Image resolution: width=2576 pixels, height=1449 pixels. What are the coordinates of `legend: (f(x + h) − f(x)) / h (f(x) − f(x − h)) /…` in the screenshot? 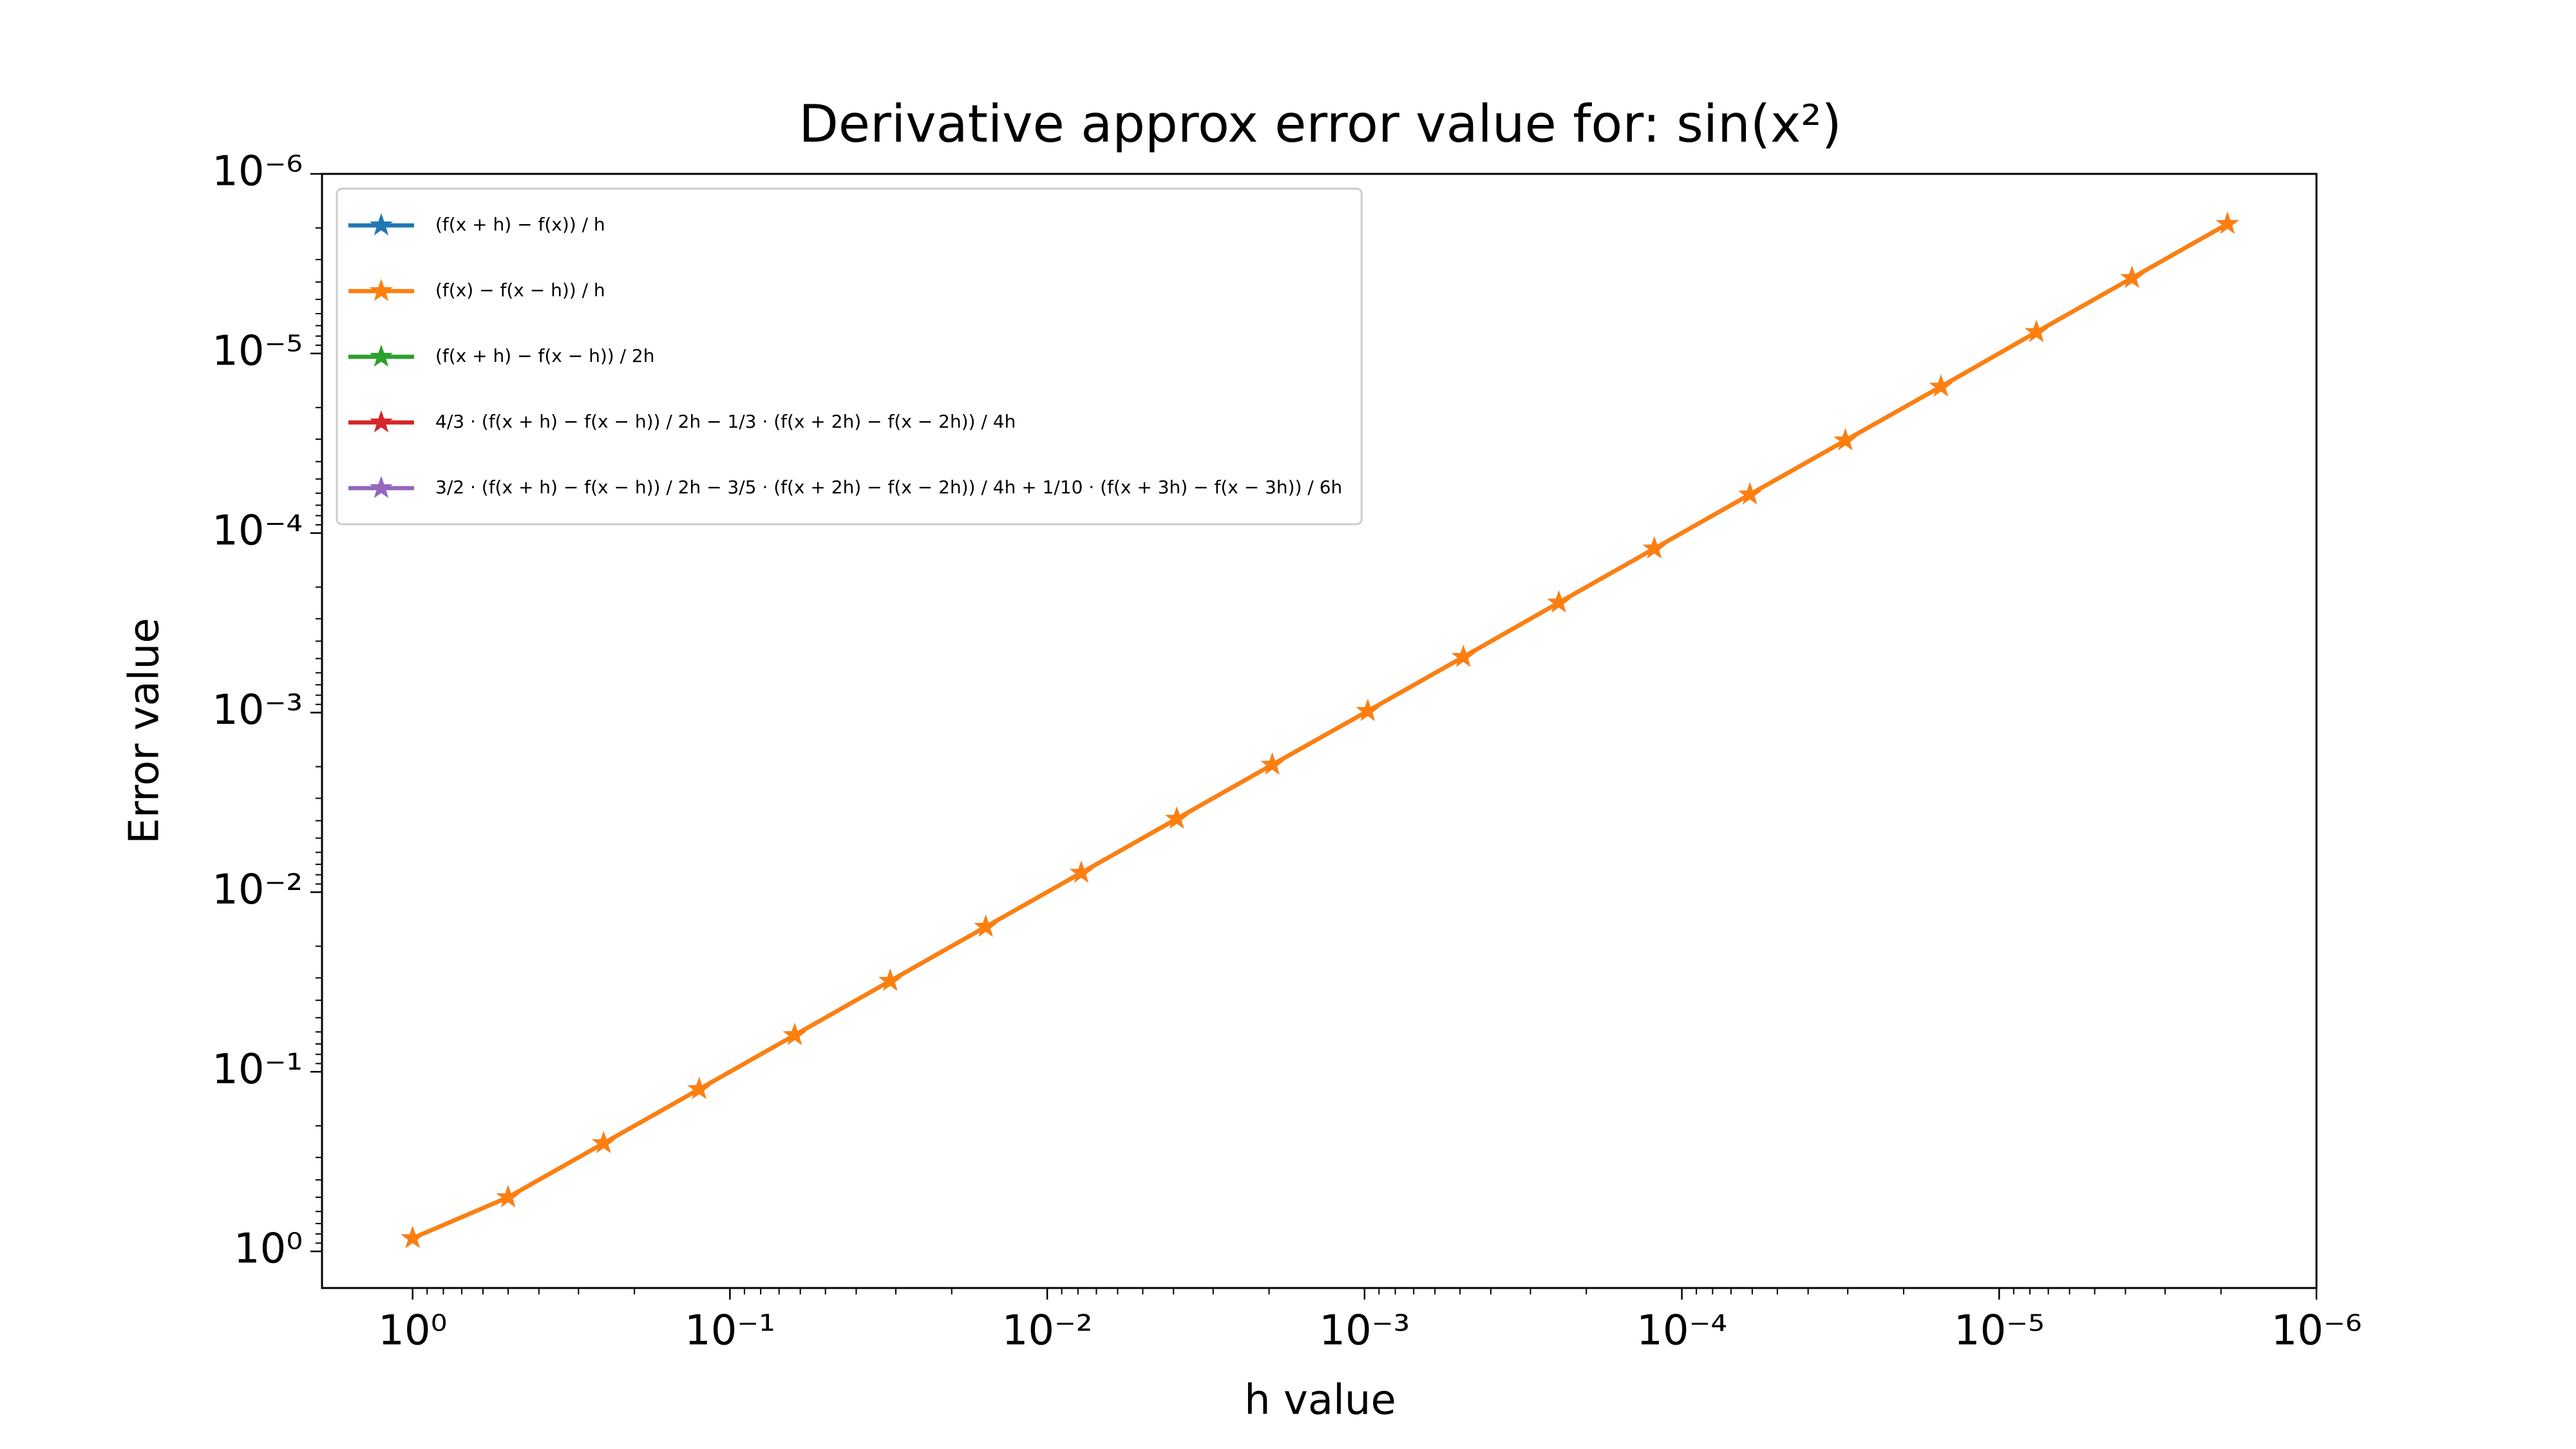 It's located at (849, 356).